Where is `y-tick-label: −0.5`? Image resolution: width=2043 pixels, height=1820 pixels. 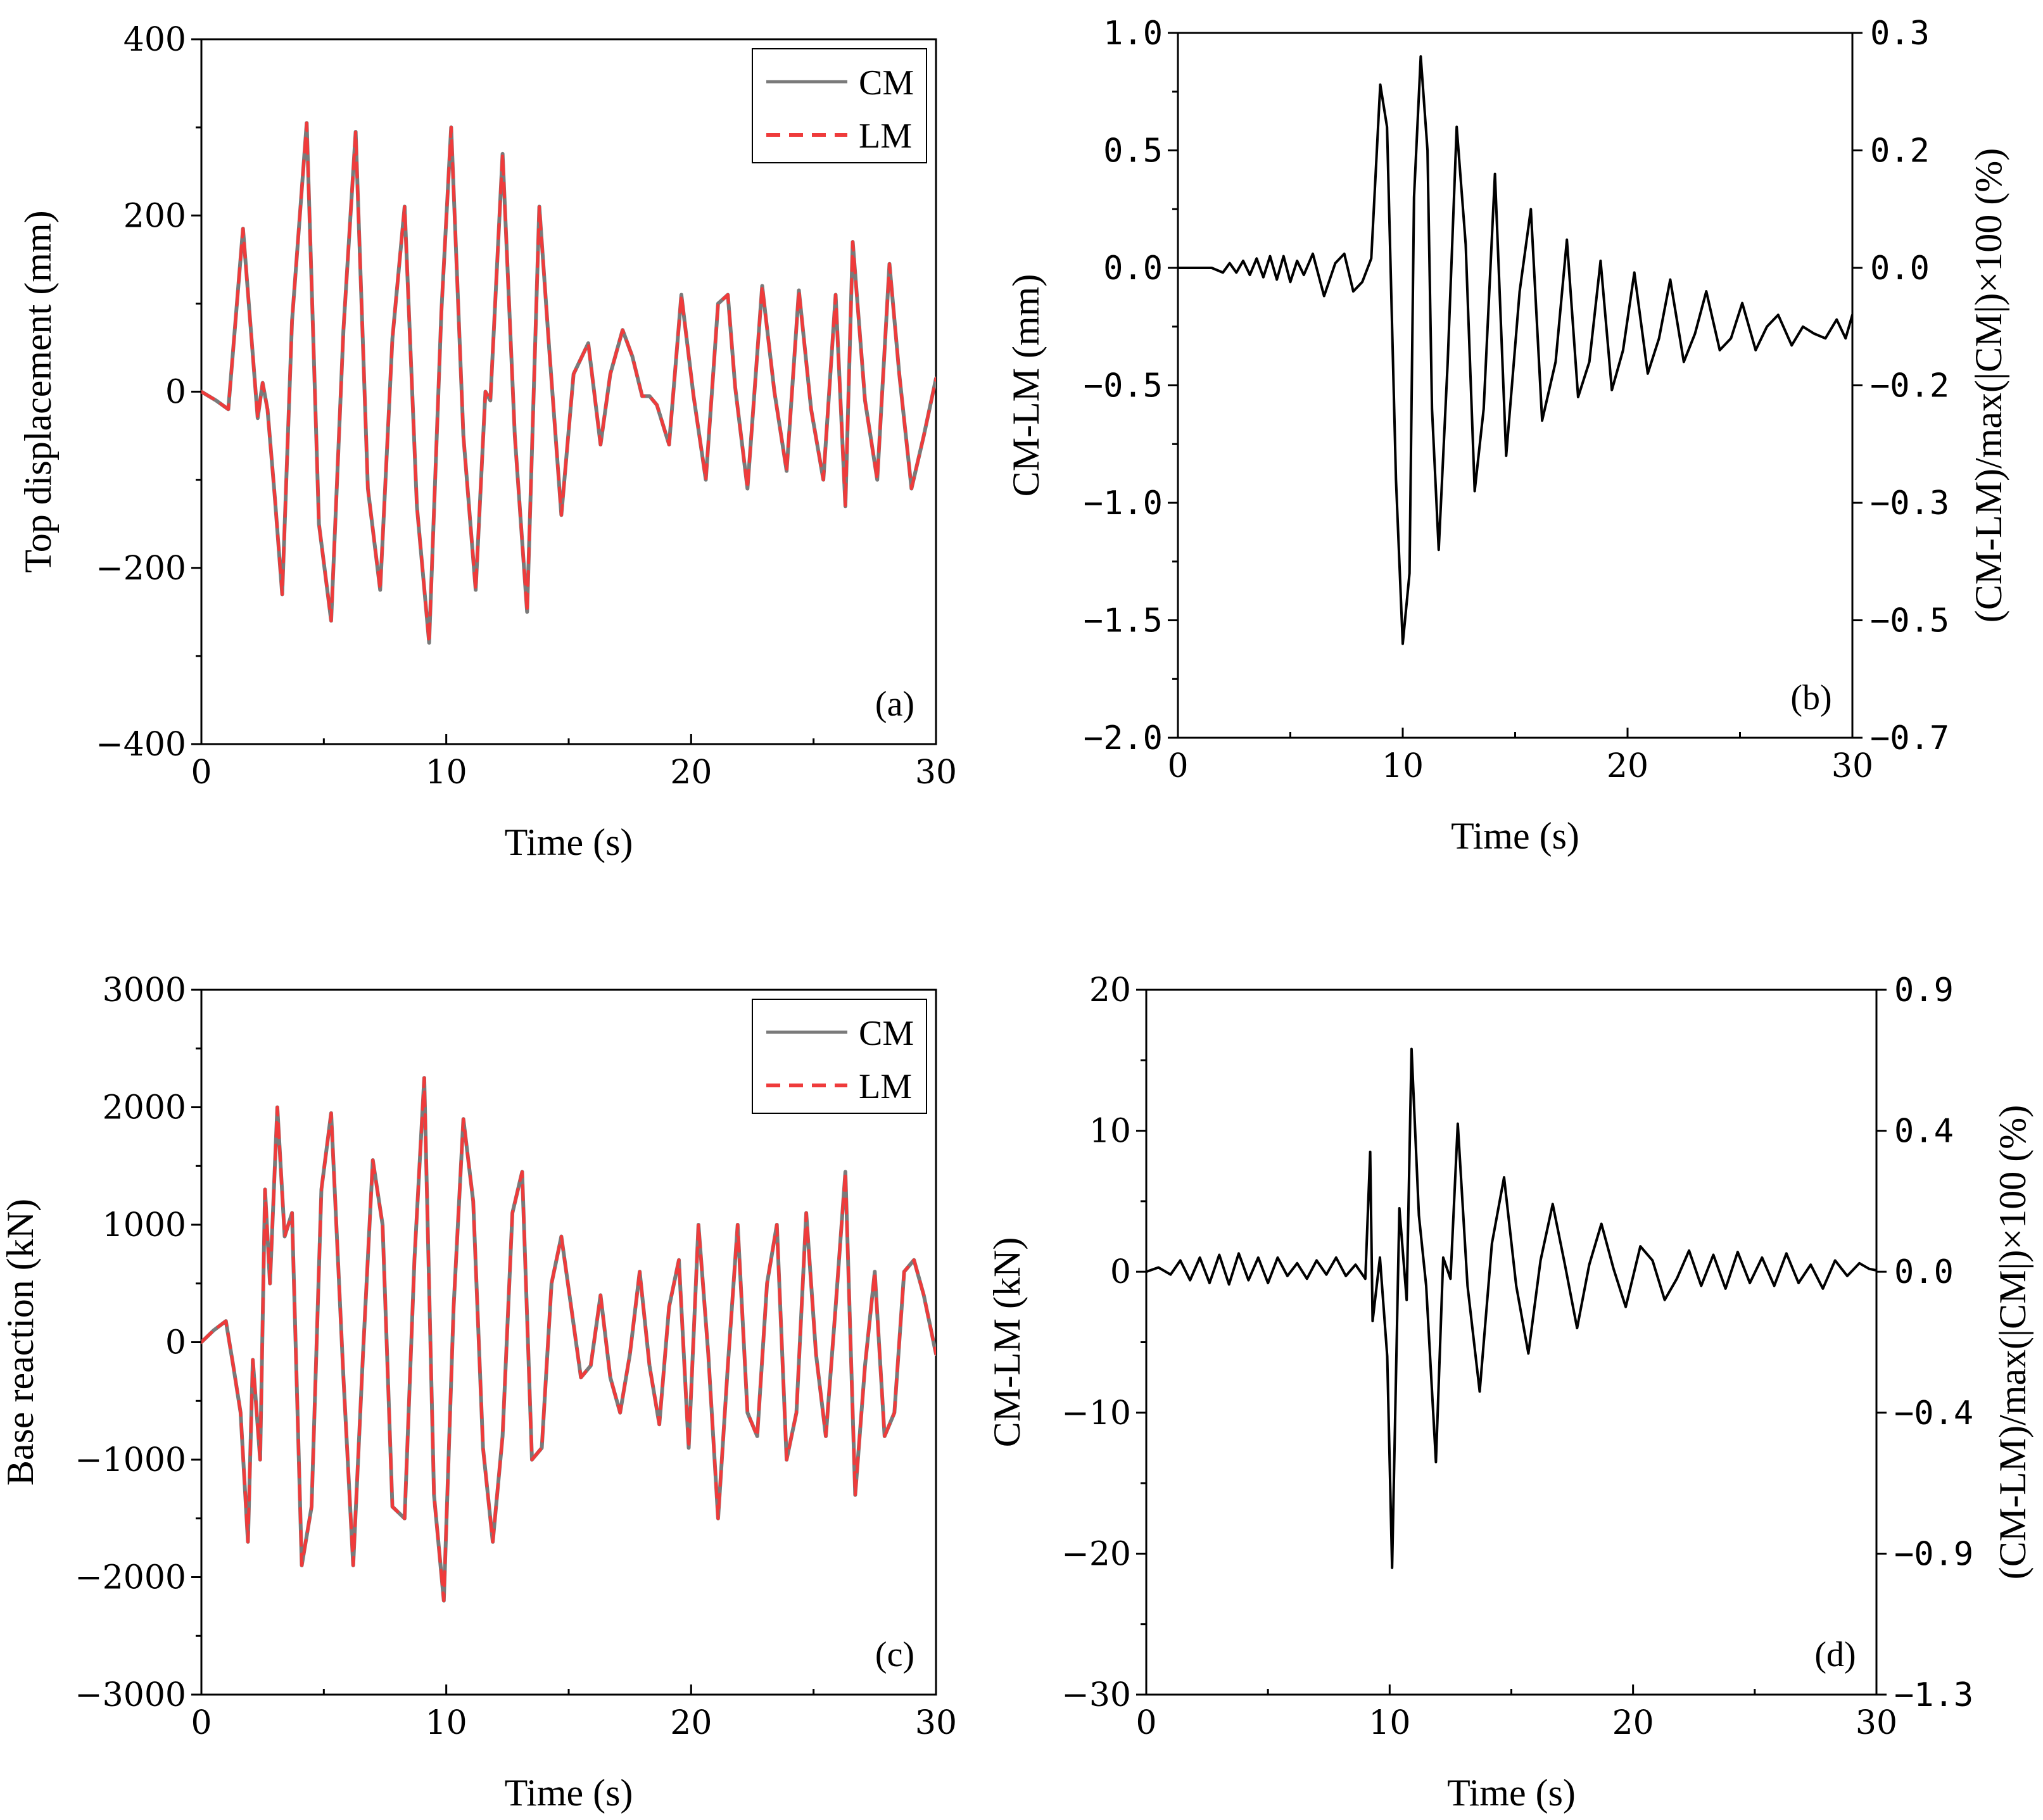 y-tick-label: −0.5 is located at coordinates (1123, 386).